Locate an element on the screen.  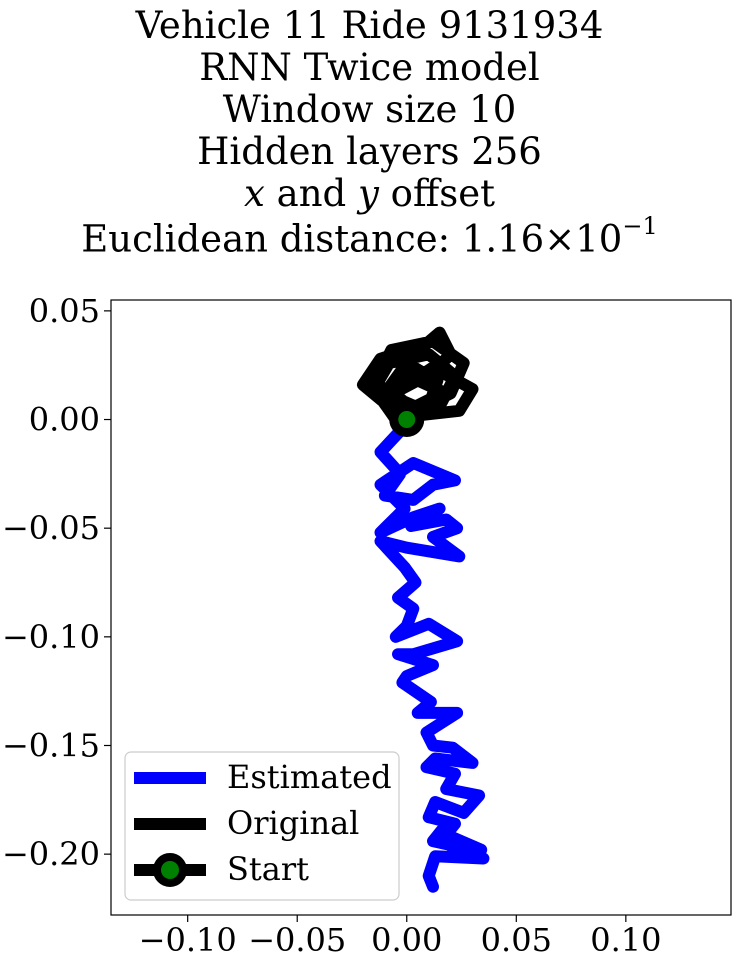
x-tick-label: −0.05 is located at coordinates (297, 940).